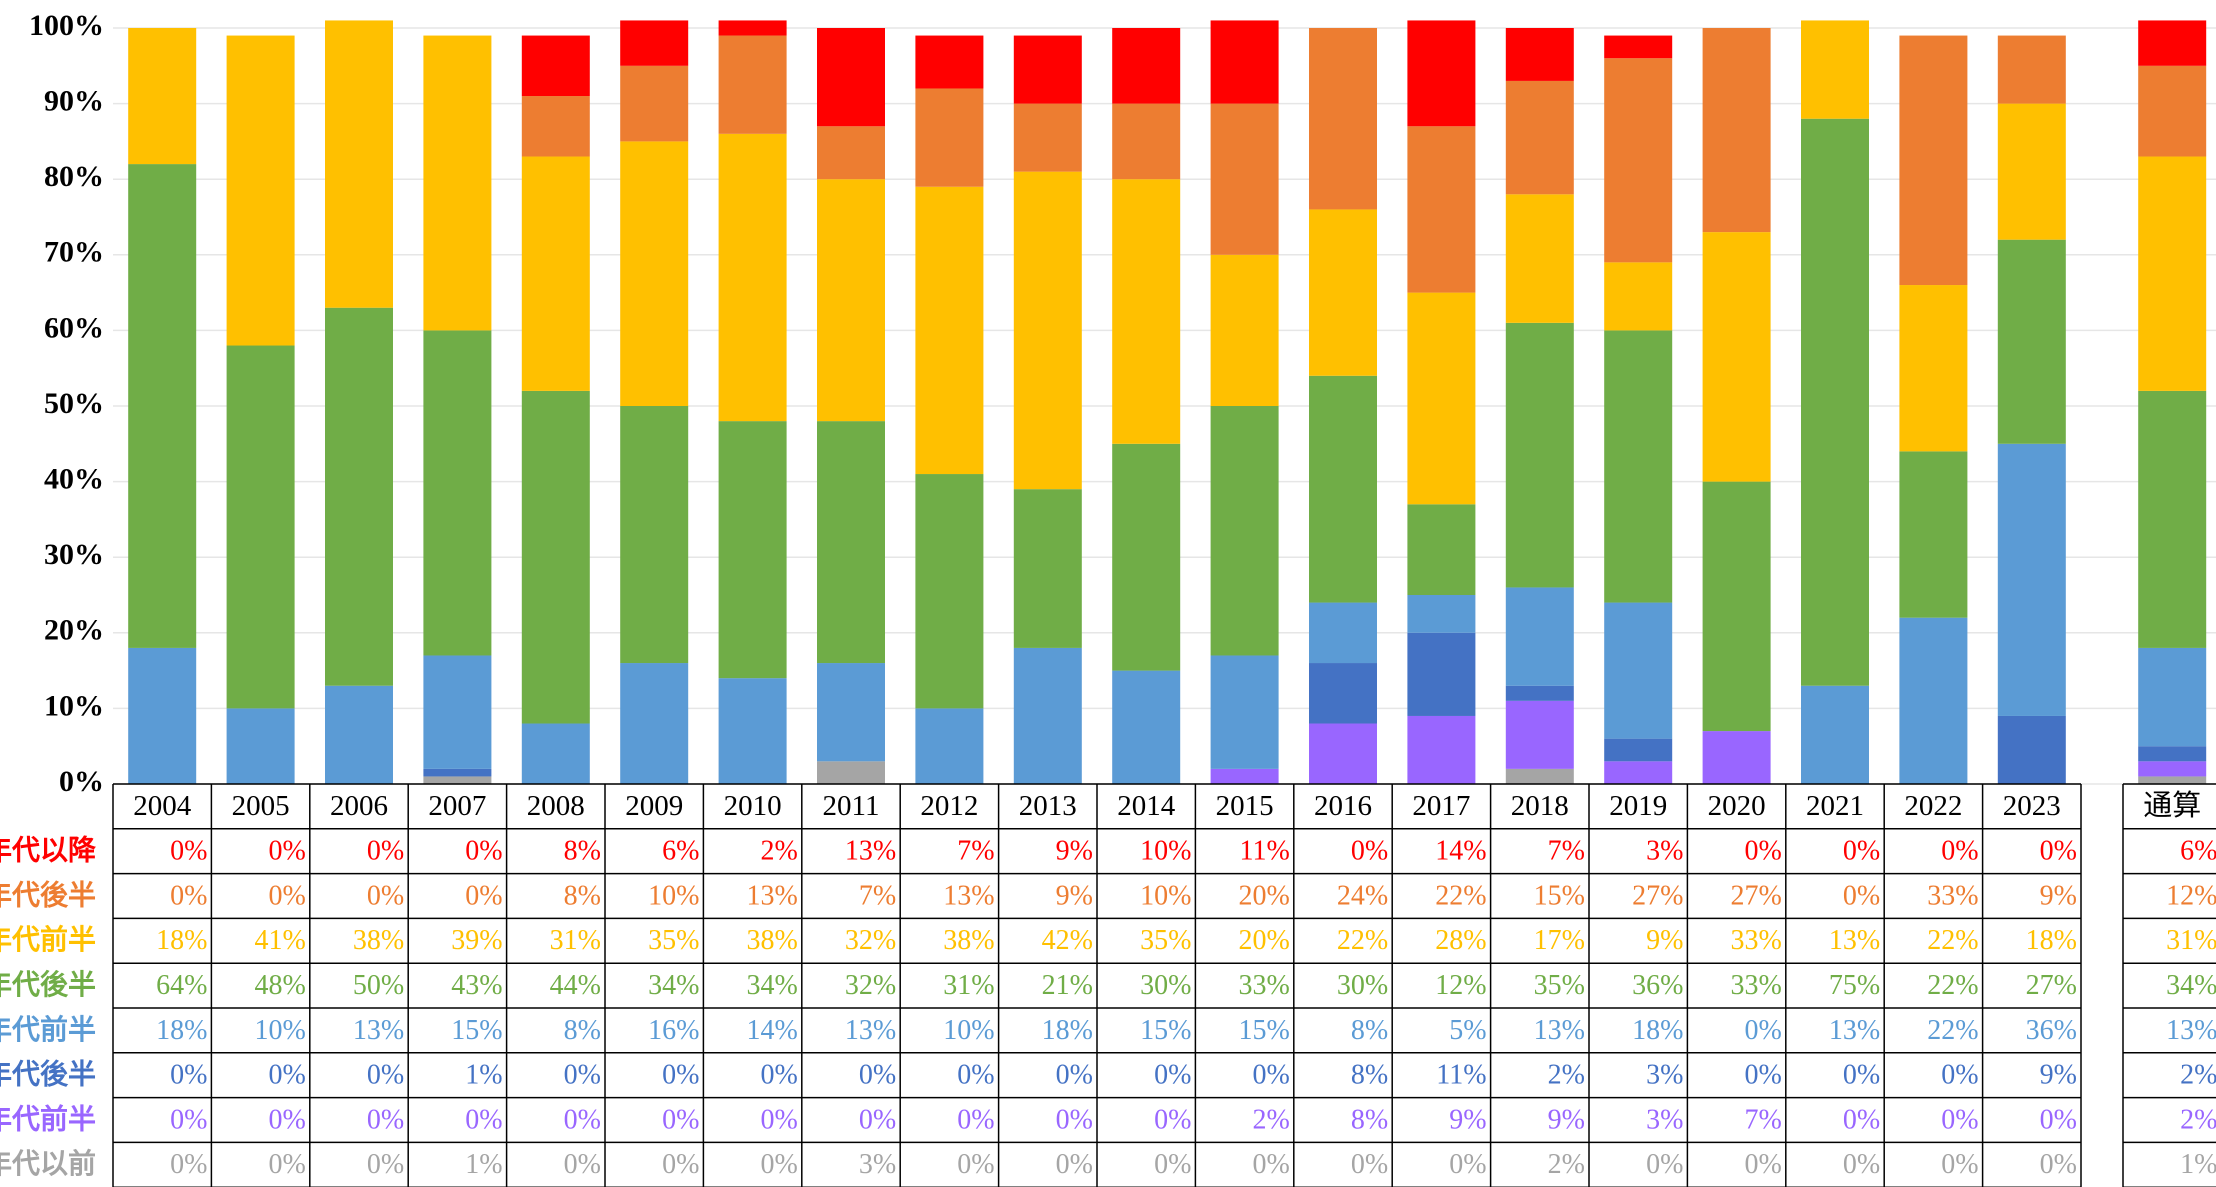 This screenshot has height=1187, width=2216. What do you see at coordinates (483, 1164) in the screenshot?
I see `table-cell: 1%` at bounding box center [483, 1164].